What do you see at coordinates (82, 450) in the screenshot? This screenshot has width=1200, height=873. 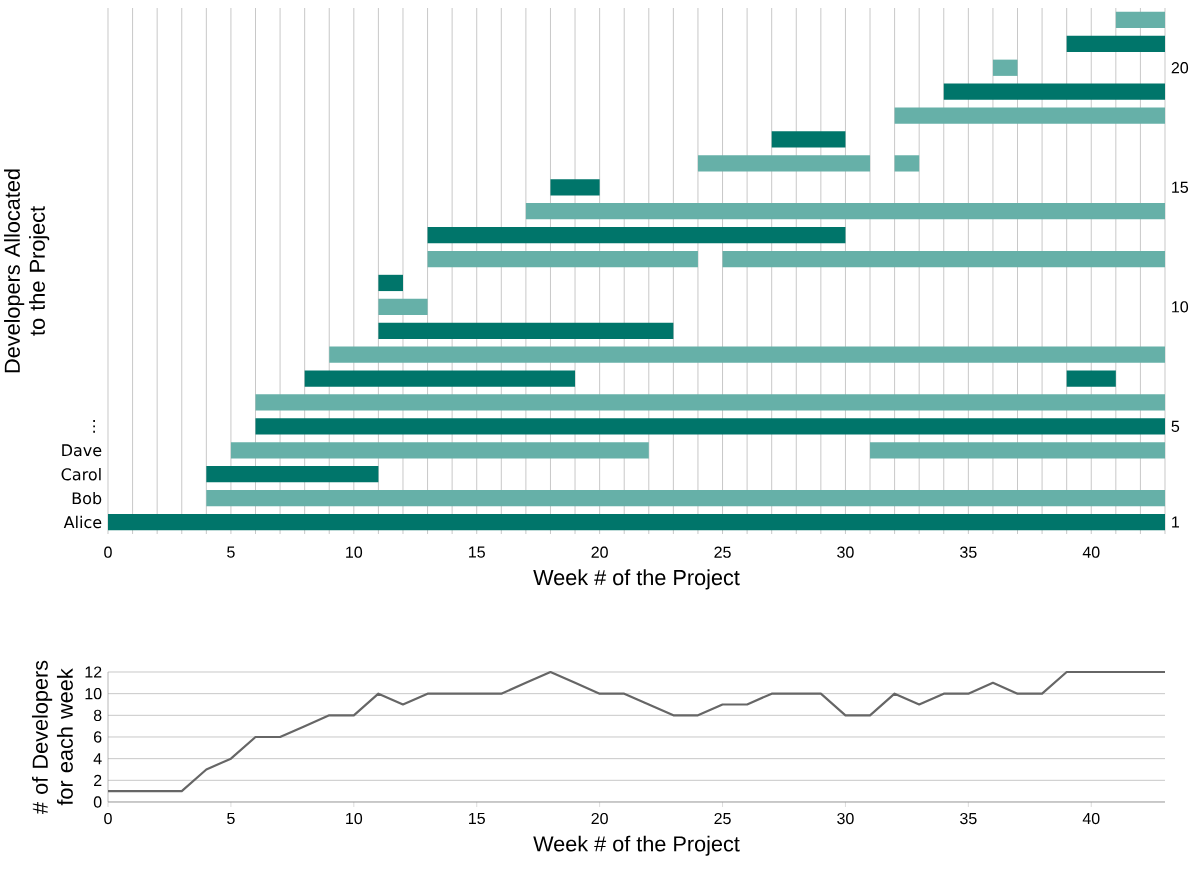 I see `y-tick-label: Dave` at bounding box center [82, 450].